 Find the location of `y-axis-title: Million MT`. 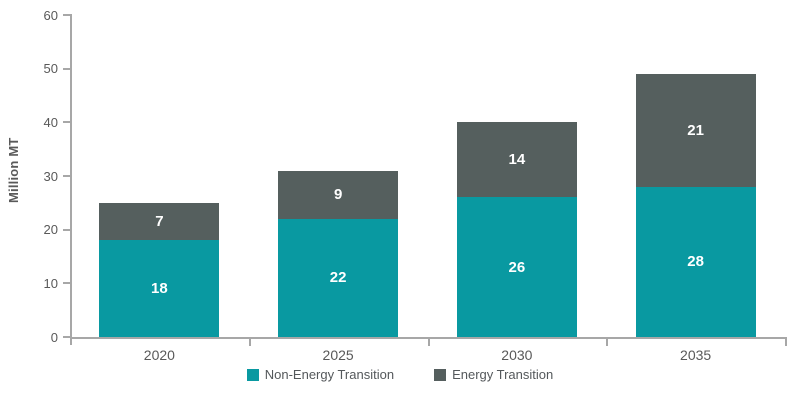

y-axis-title: Million MT is located at coordinates (13, 170).